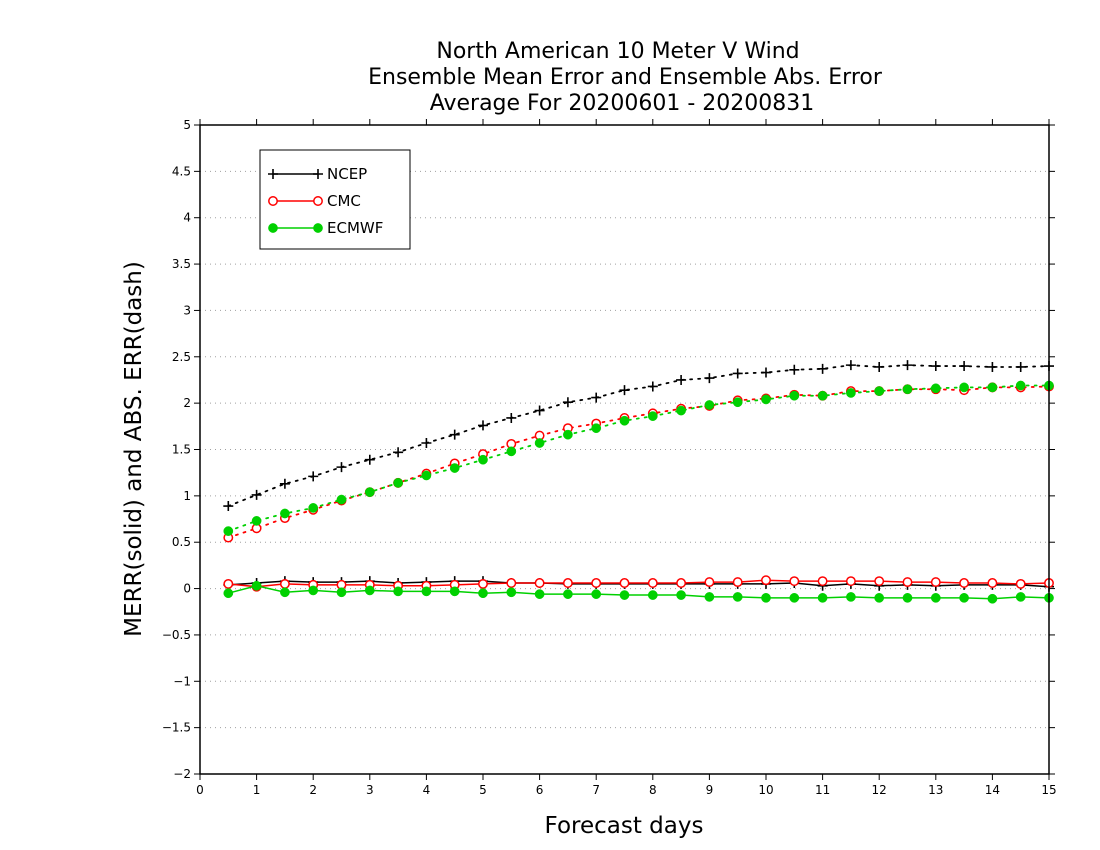  Describe the element at coordinates (935, 790) in the screenshot. I see `x-tick-label: 13` at that location.